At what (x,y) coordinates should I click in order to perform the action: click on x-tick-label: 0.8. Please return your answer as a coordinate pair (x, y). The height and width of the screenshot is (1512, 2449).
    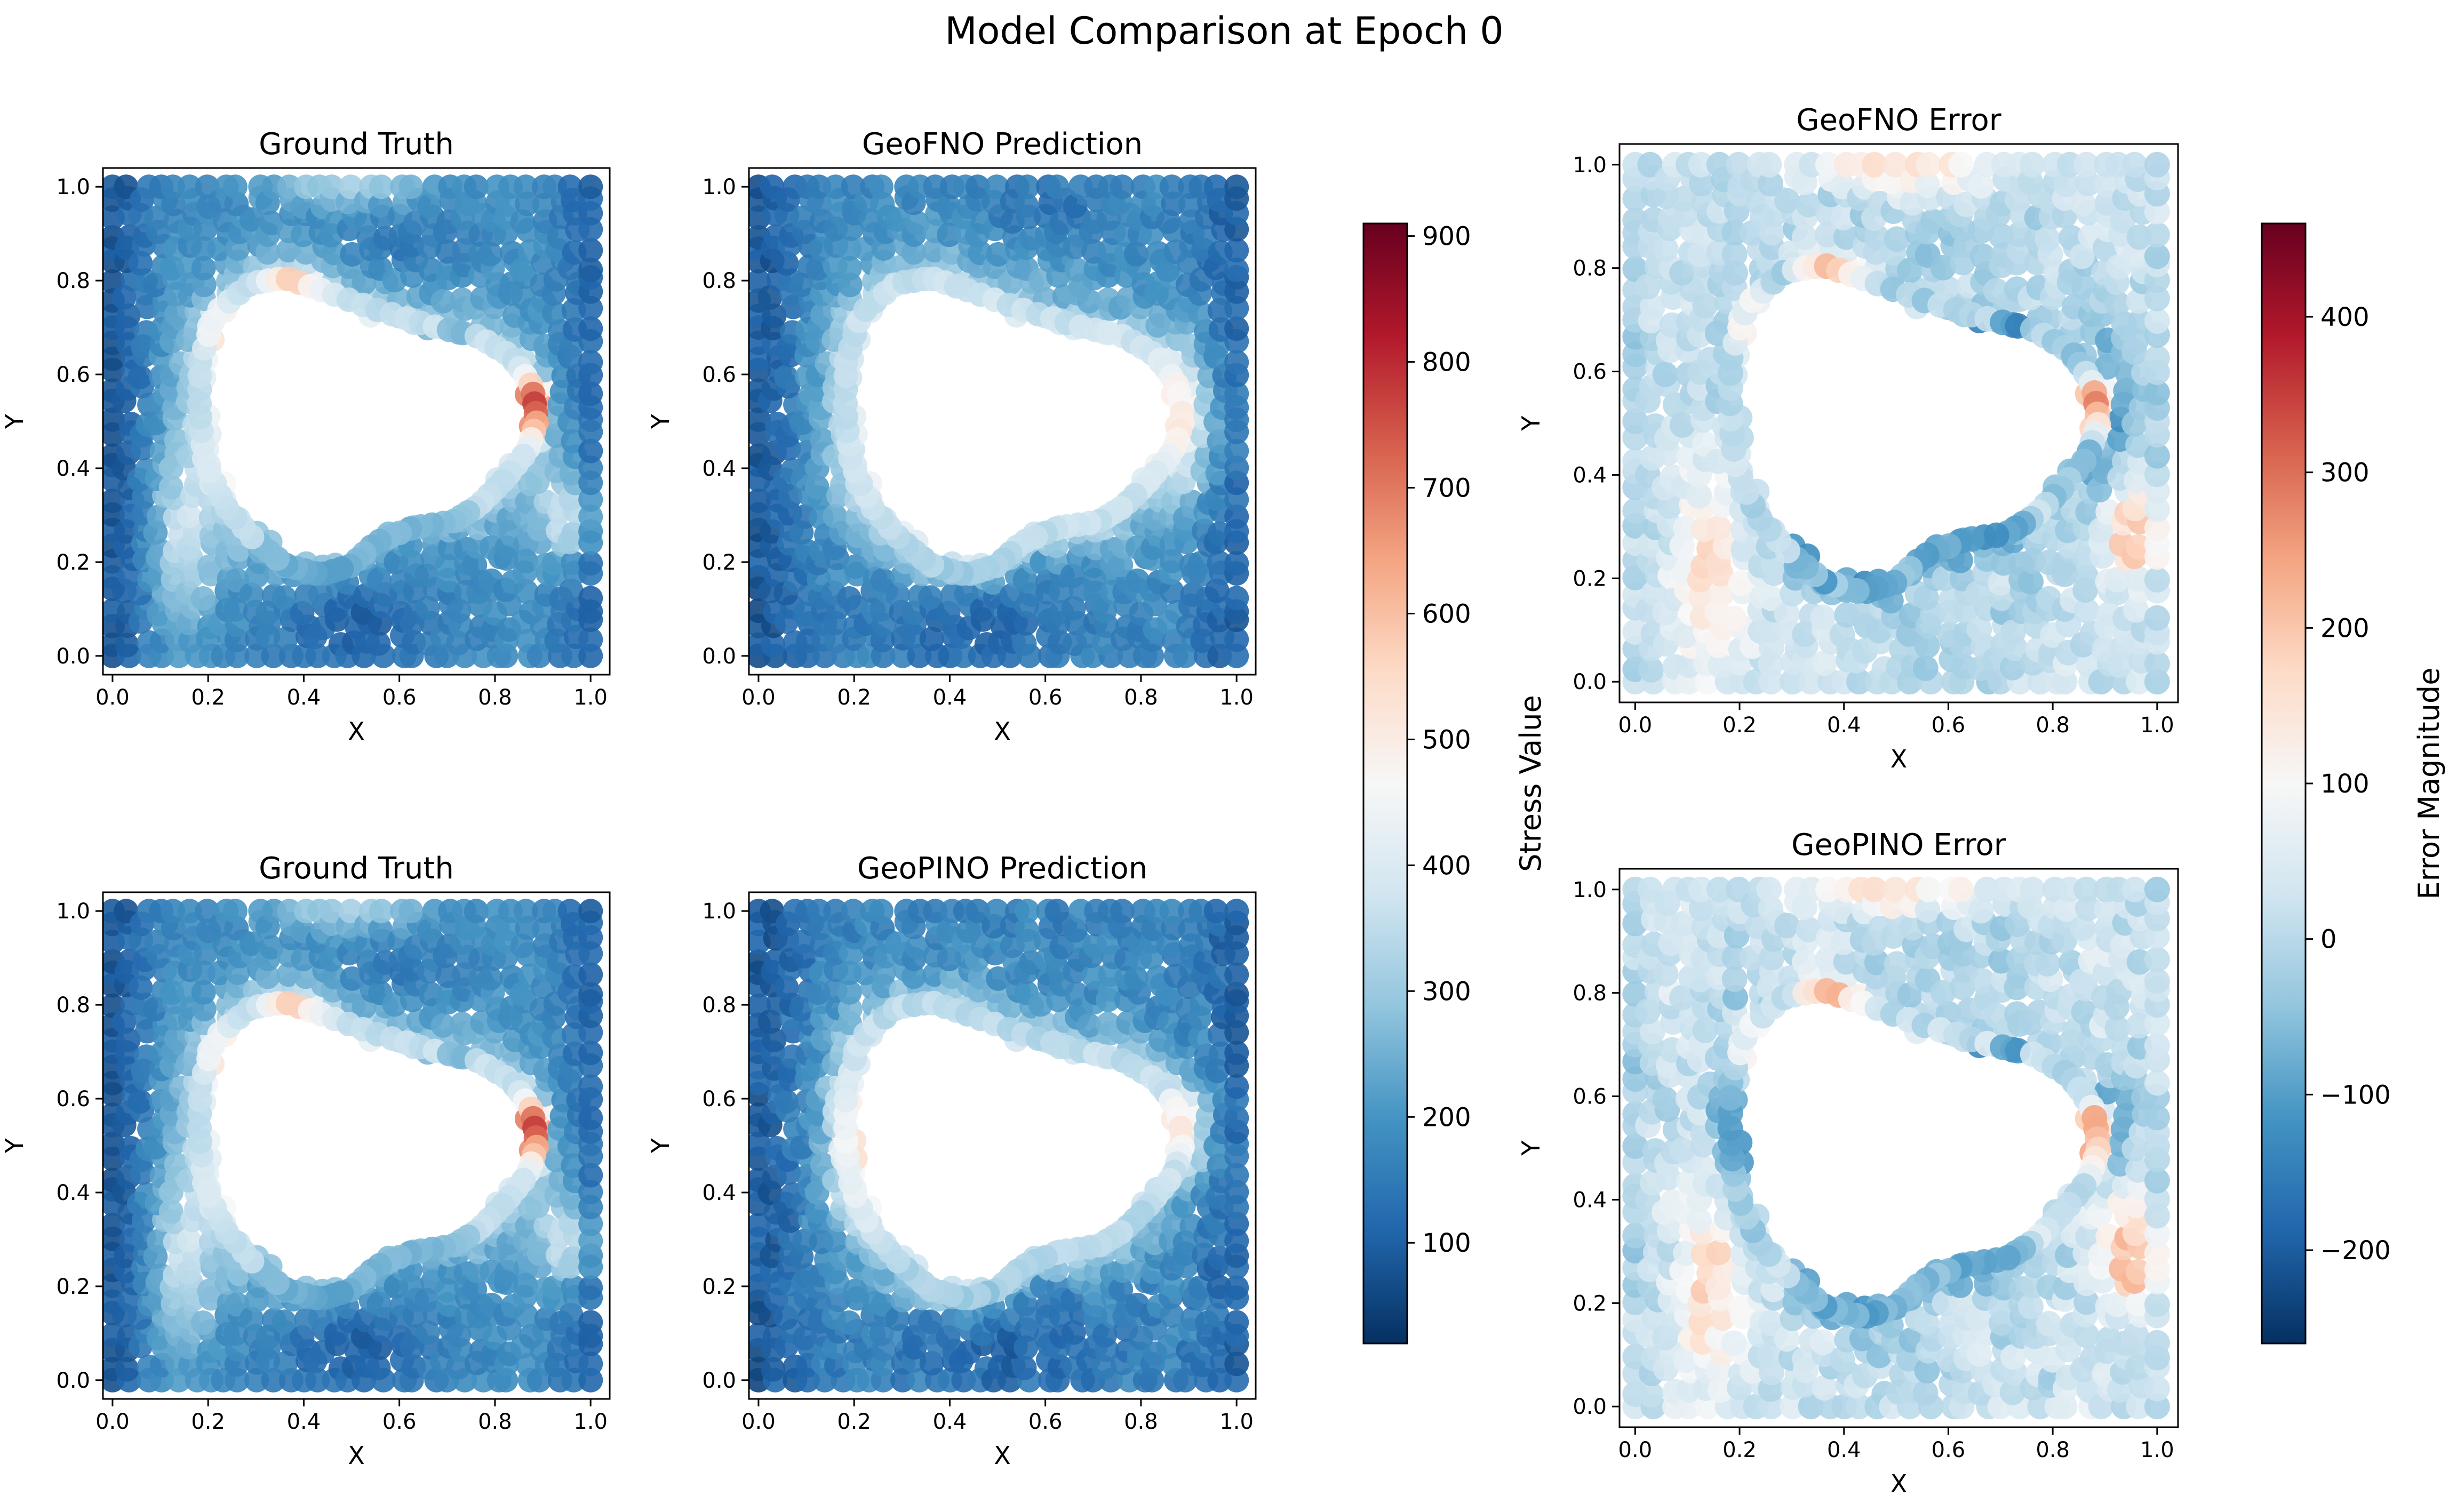
    Looking at the image, I should click on (1141, 1422).